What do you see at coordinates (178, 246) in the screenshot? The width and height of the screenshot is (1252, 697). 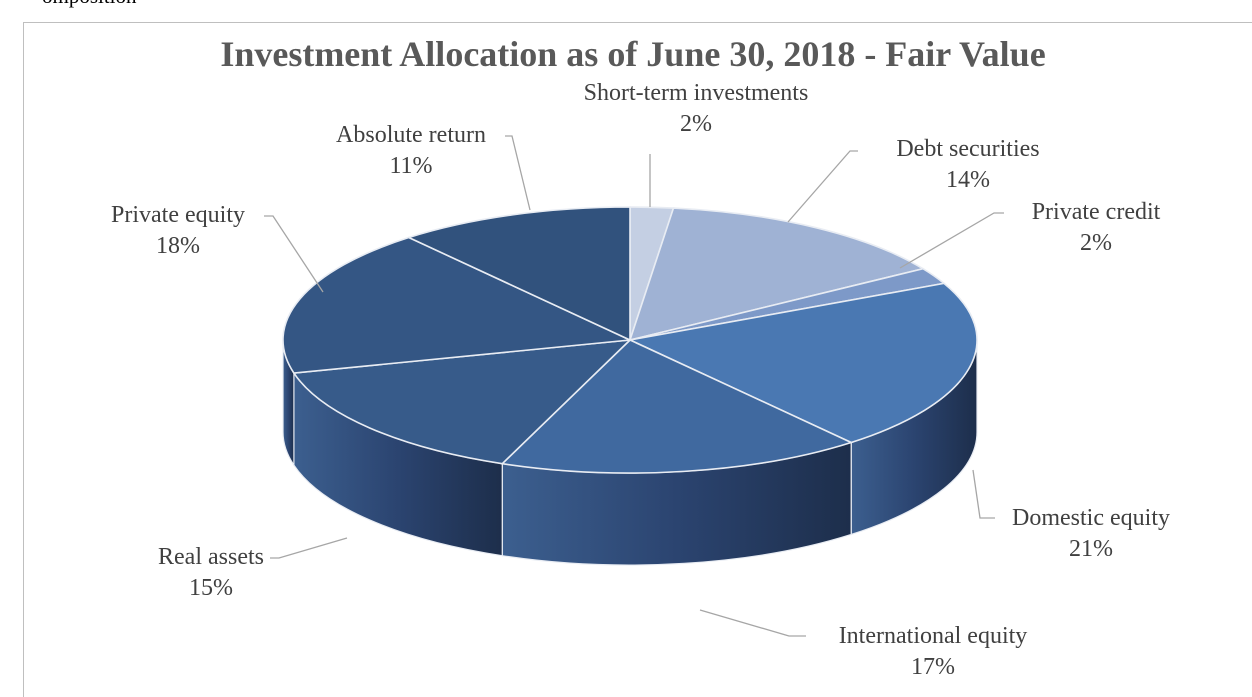 I see `data-label-pct-private-equity: 18%` at bounding box center [178, 246].